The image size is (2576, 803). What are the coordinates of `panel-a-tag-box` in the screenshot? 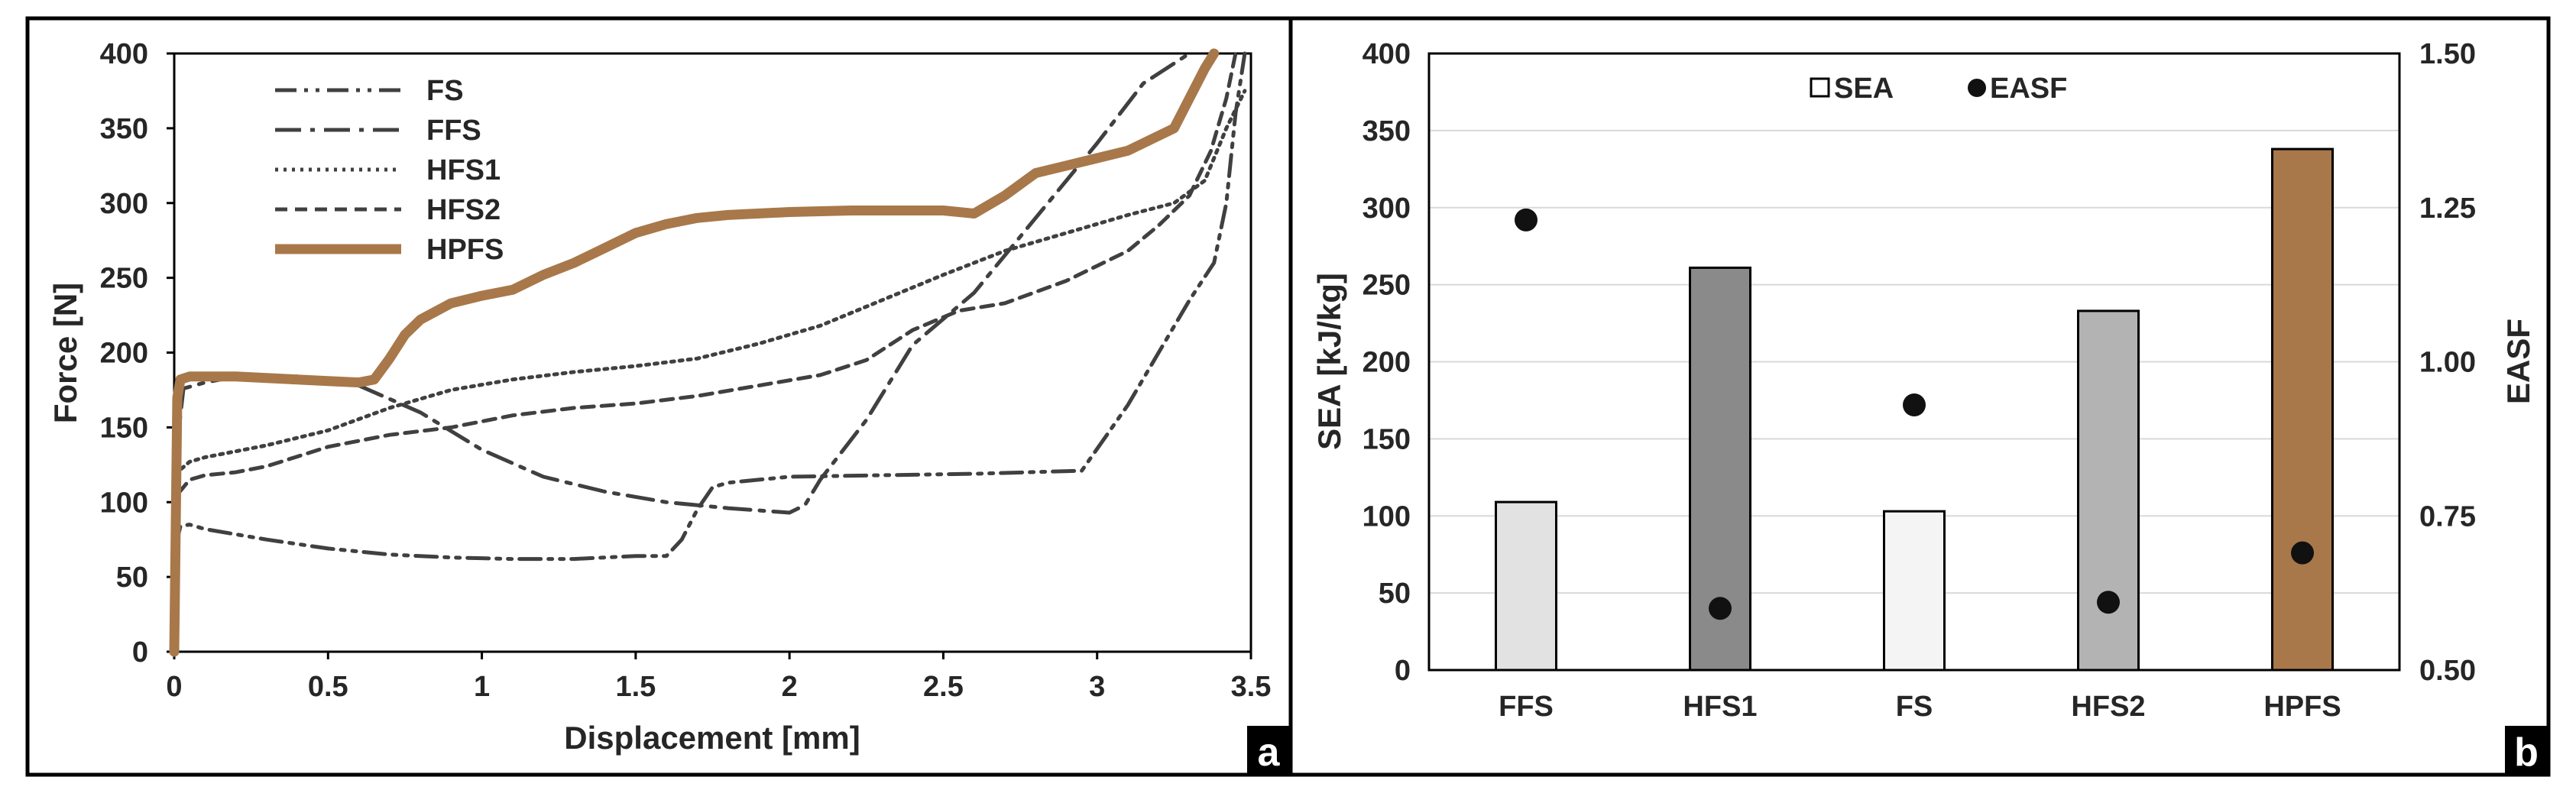 It's located at (1269, 750).